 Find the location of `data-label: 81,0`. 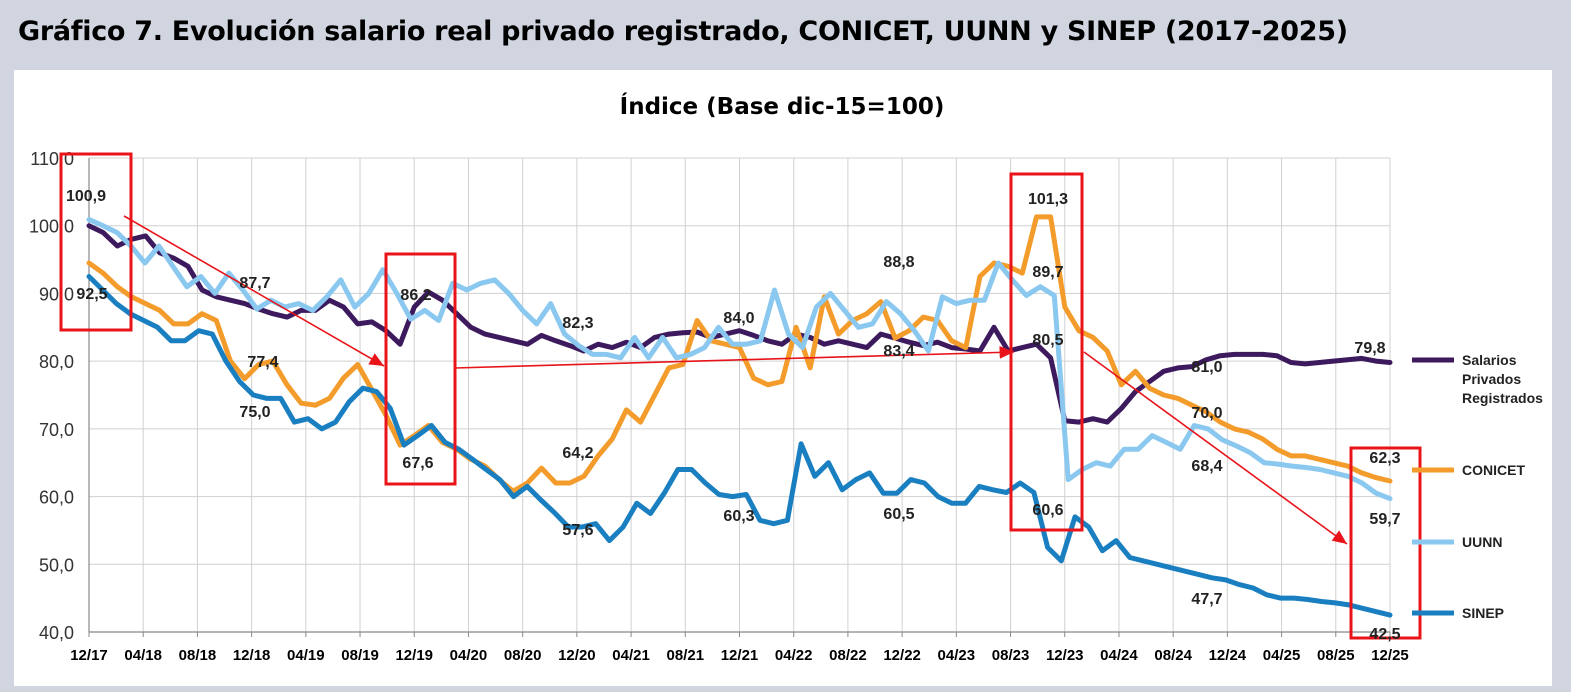

data-label: 81,0 is located at coordinates (1206, 367).